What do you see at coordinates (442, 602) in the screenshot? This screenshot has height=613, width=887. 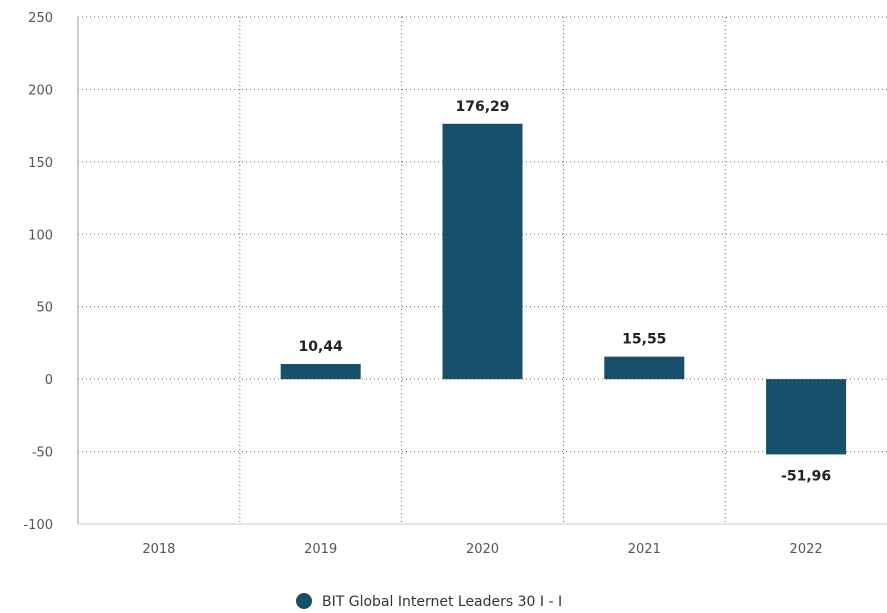 I see `legend-label: BIT Global Internet Leaders 30 I - I` at bounding box center [442, 602].